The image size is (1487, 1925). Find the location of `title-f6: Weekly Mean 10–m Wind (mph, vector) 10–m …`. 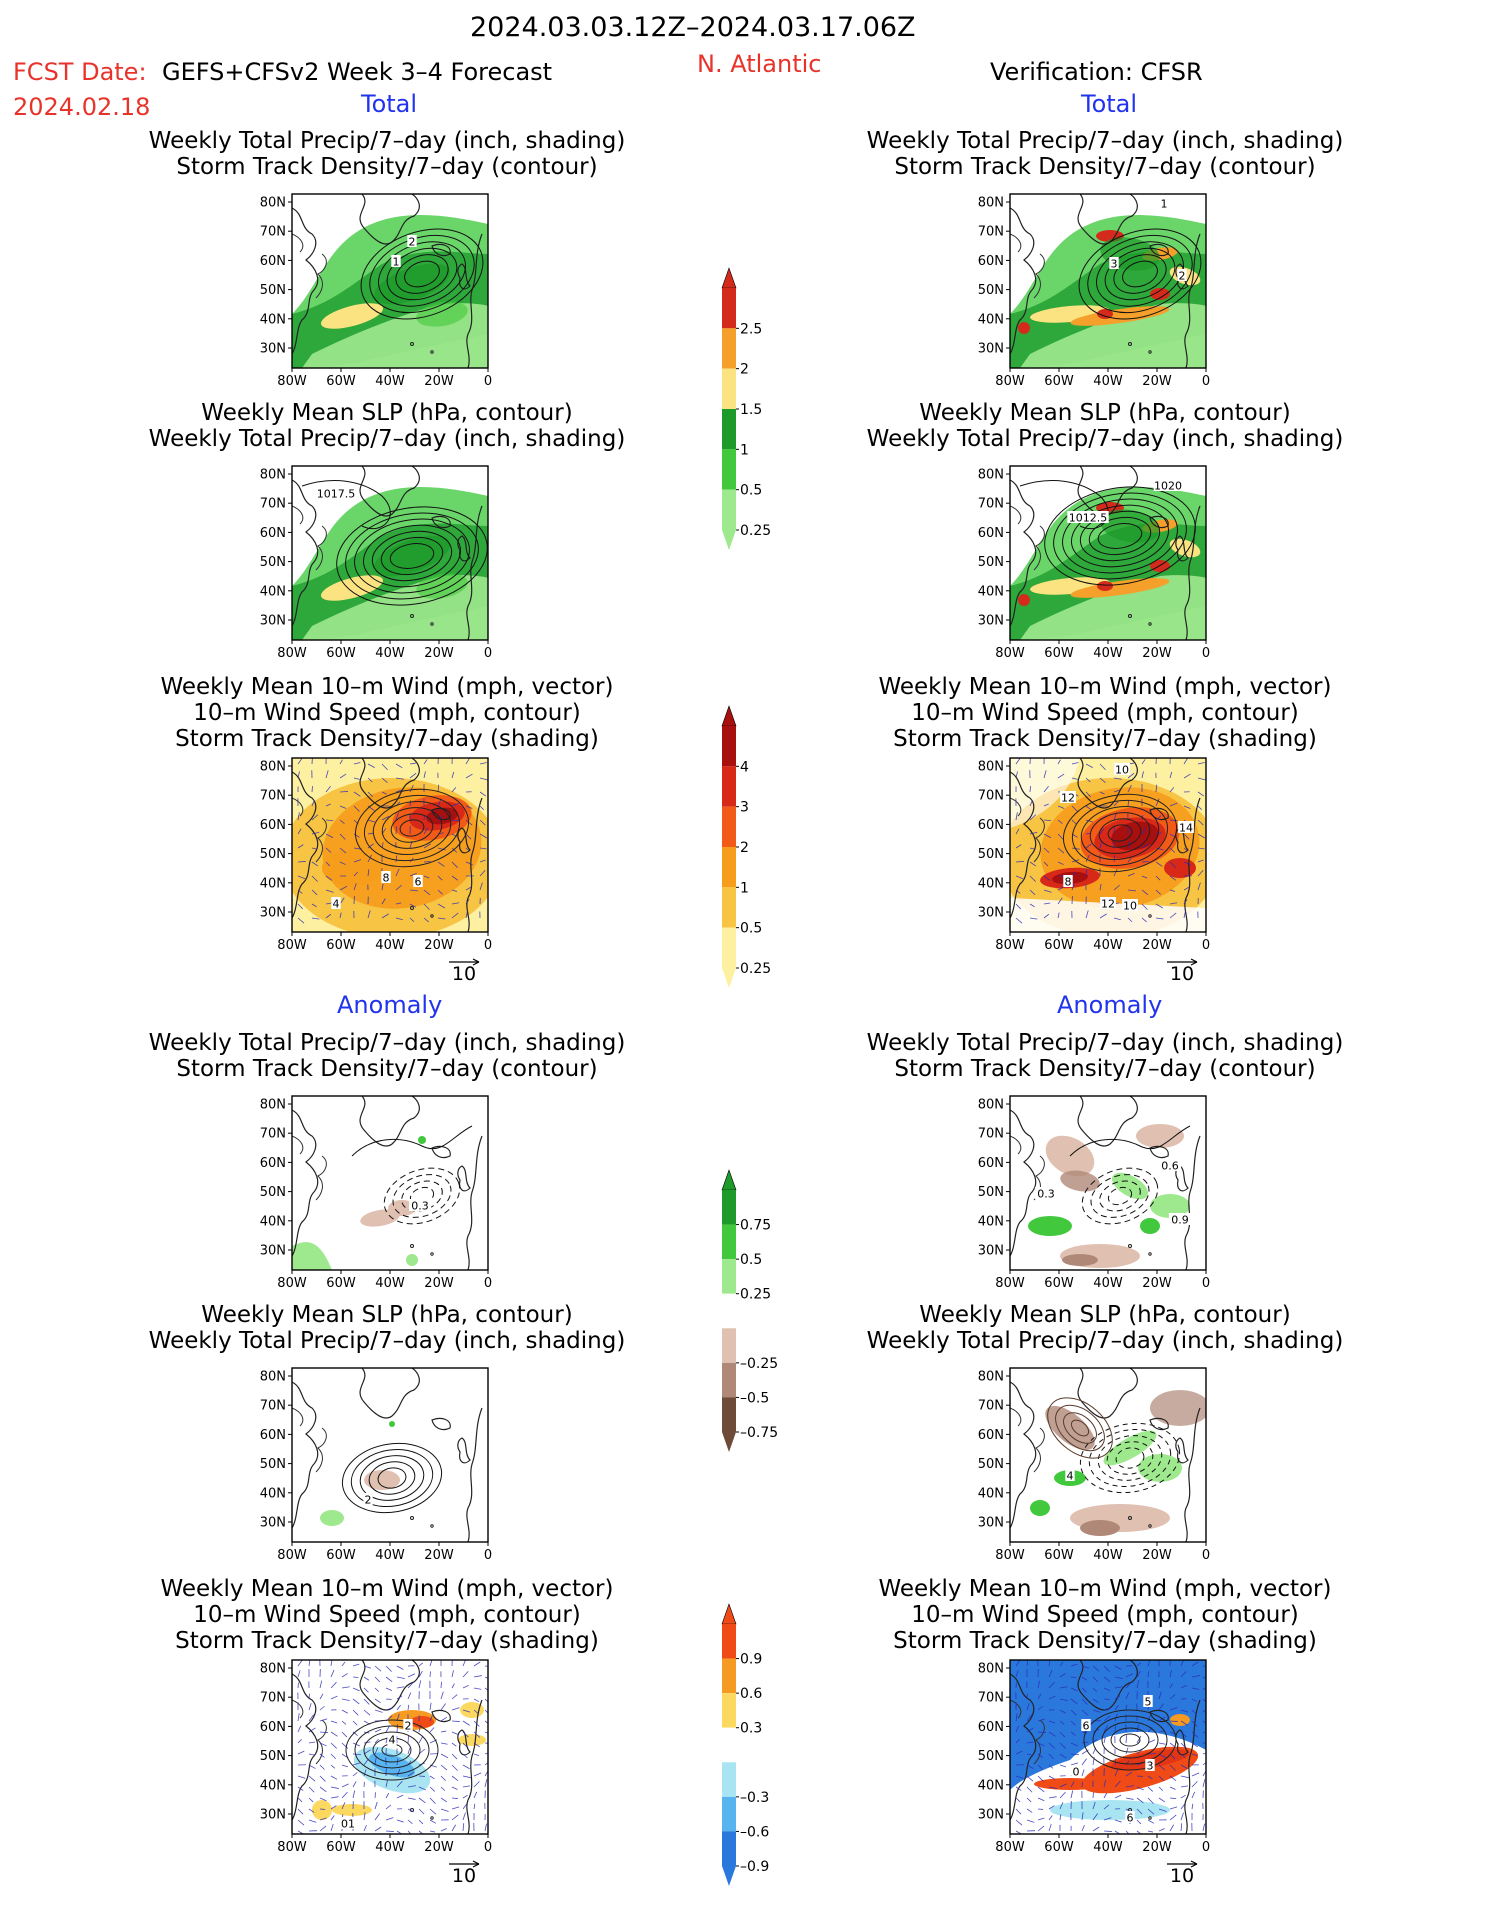

title-f6: Weekly Mean 10–m Wind (mph, vector) 10–m … is located at coordinates (387, 1615).